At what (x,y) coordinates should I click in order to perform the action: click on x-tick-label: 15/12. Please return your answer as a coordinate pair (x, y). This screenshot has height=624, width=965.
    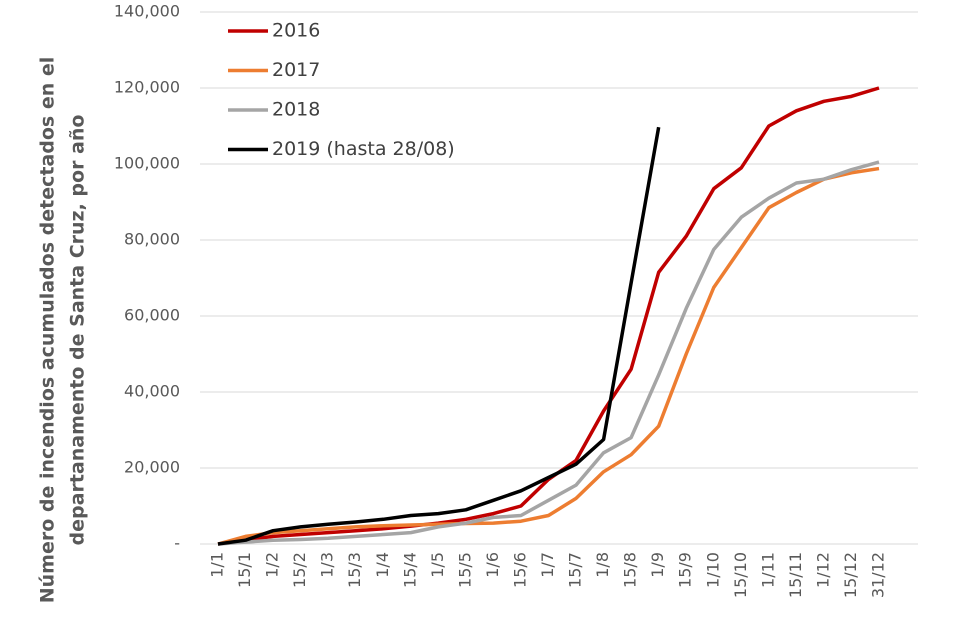
    Looking at the image, I should click on (850, 575).